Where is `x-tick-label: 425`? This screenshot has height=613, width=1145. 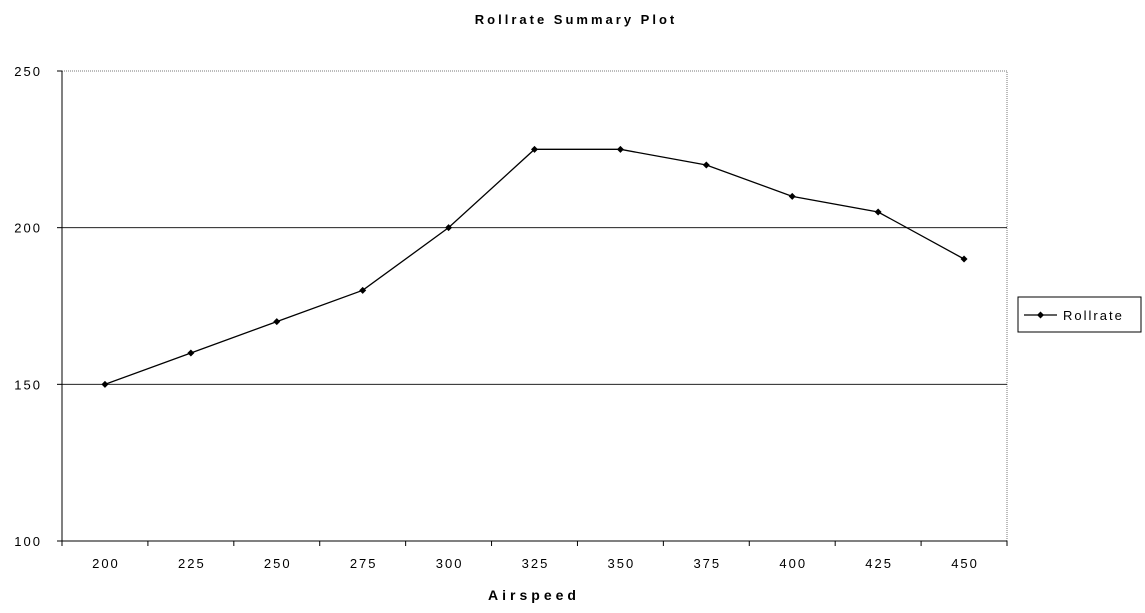 x-tick-label: 425 is located at coordinates (879, 563).